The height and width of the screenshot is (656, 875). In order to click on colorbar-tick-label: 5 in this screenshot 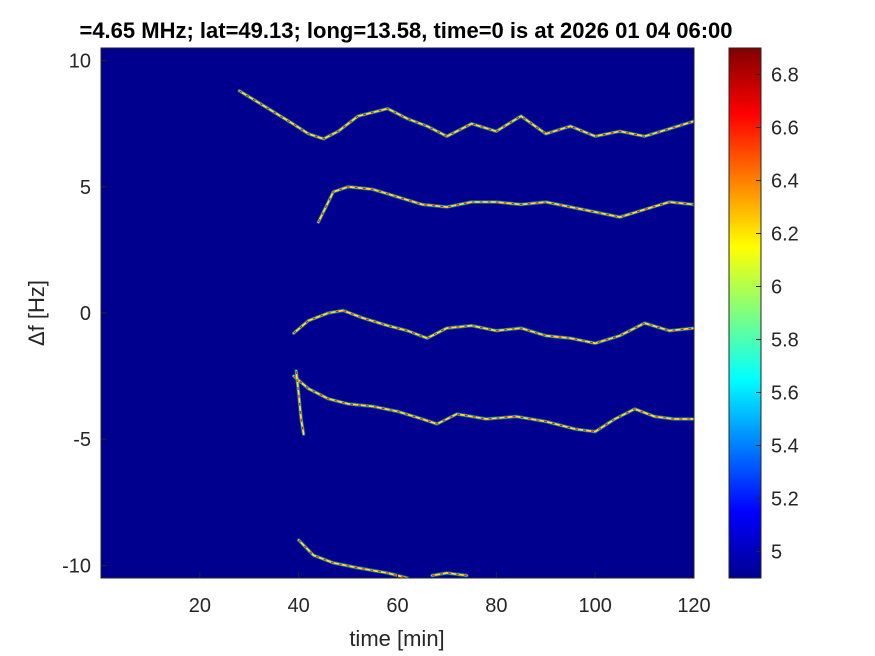, I will do `click(776, 553)`.